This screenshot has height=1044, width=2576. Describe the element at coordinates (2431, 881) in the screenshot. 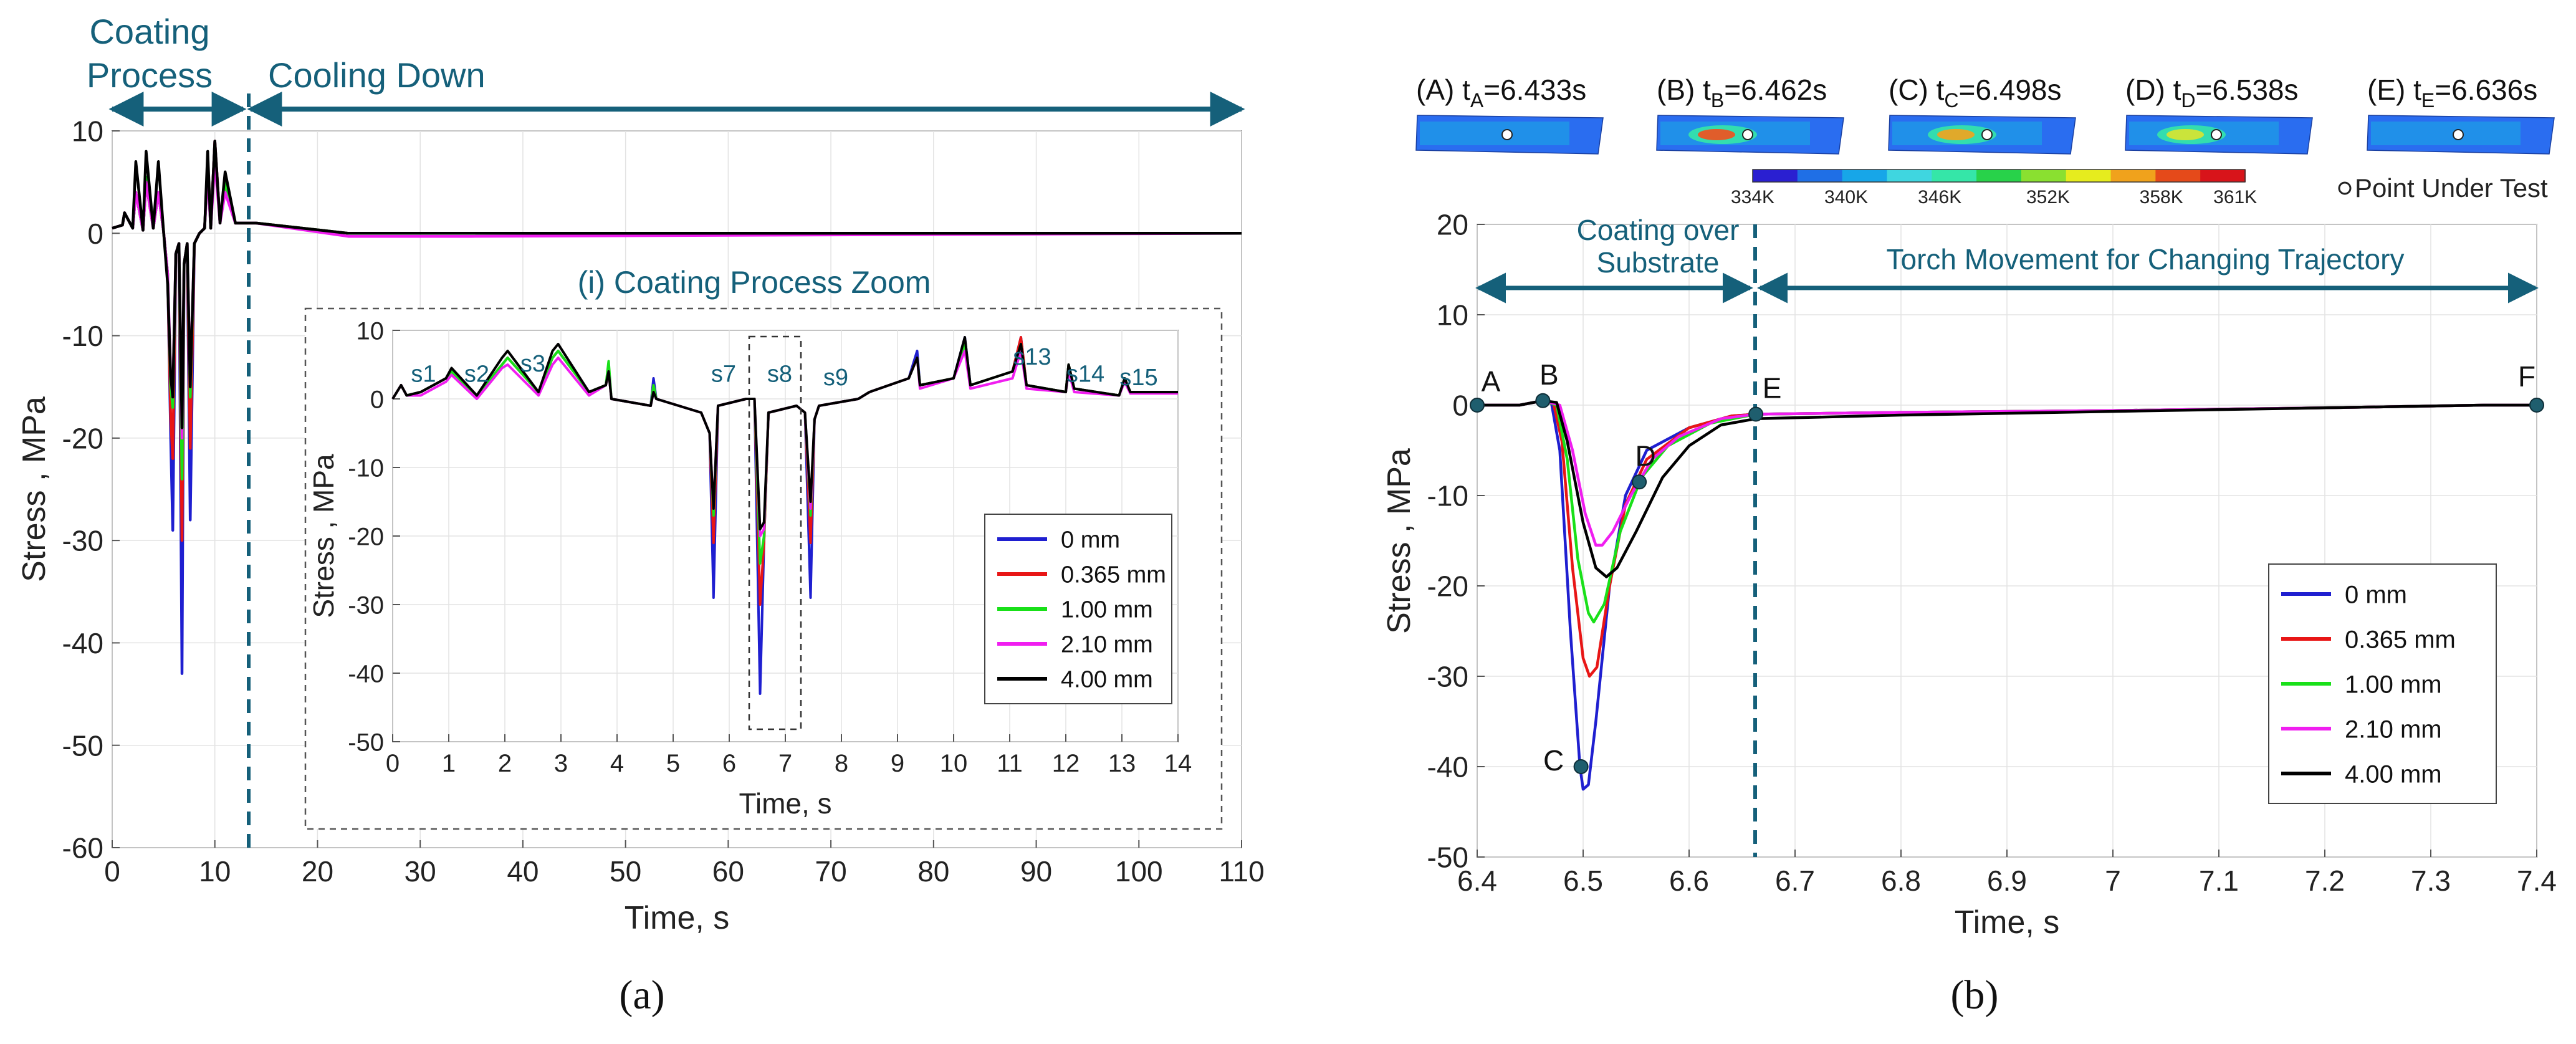

I see `panel-b-xtick-label: 7.3` at that location.